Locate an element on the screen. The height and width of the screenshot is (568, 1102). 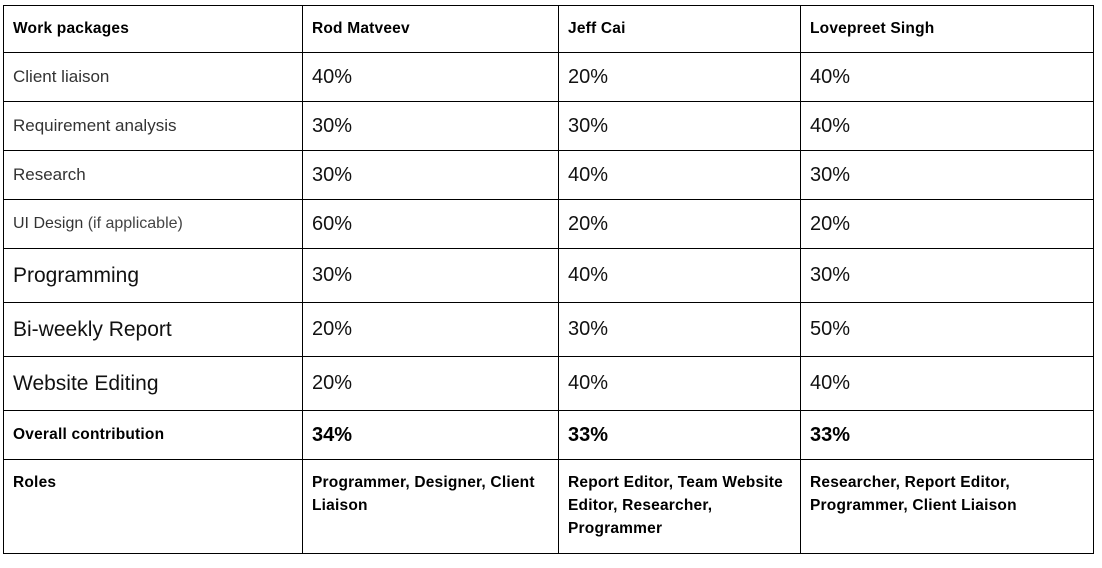
row-label: Programming is located at coordinates (153, 275).